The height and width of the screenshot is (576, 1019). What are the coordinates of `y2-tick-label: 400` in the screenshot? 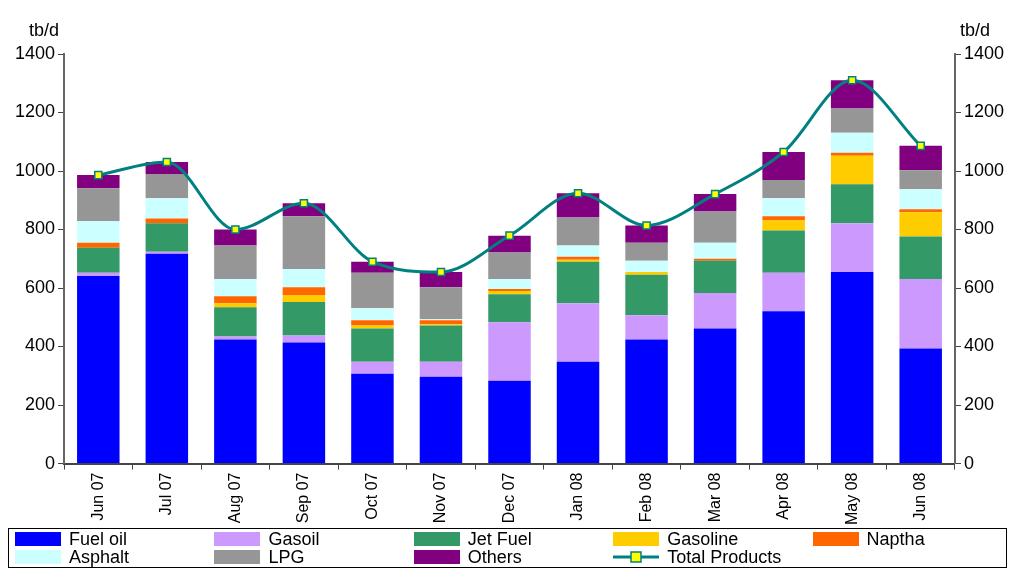 It's located at (978, 345).